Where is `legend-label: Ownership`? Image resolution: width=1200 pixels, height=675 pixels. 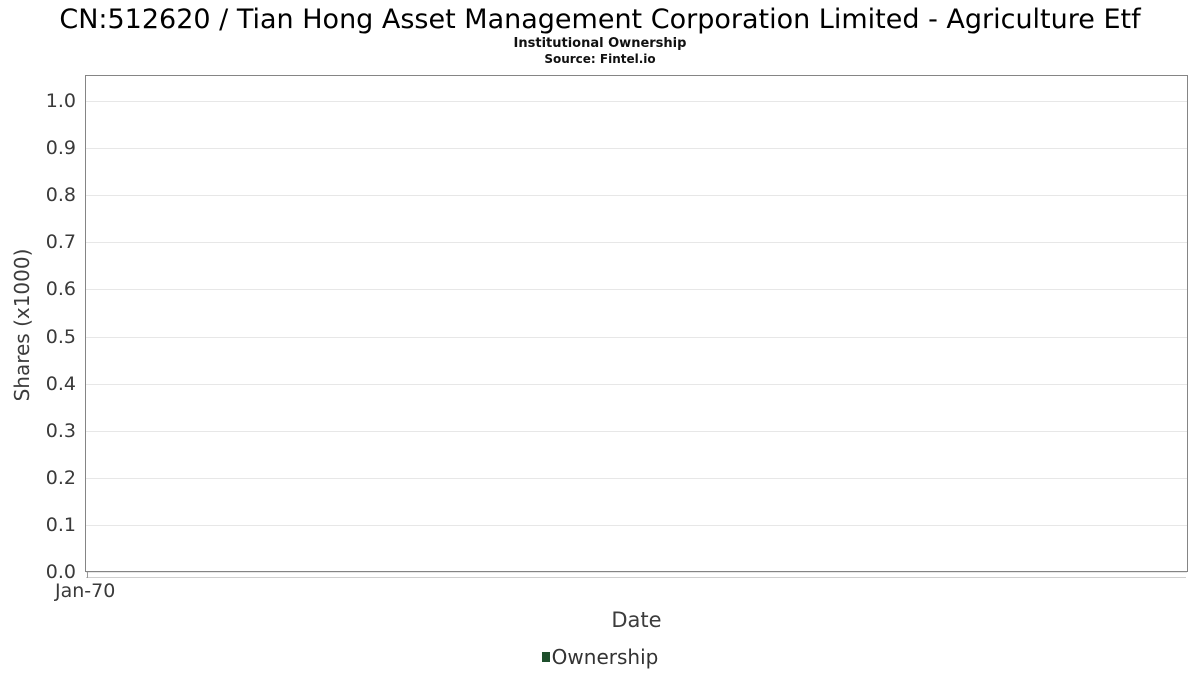 legend-label: Ownership is located at coordinates (605, 657).